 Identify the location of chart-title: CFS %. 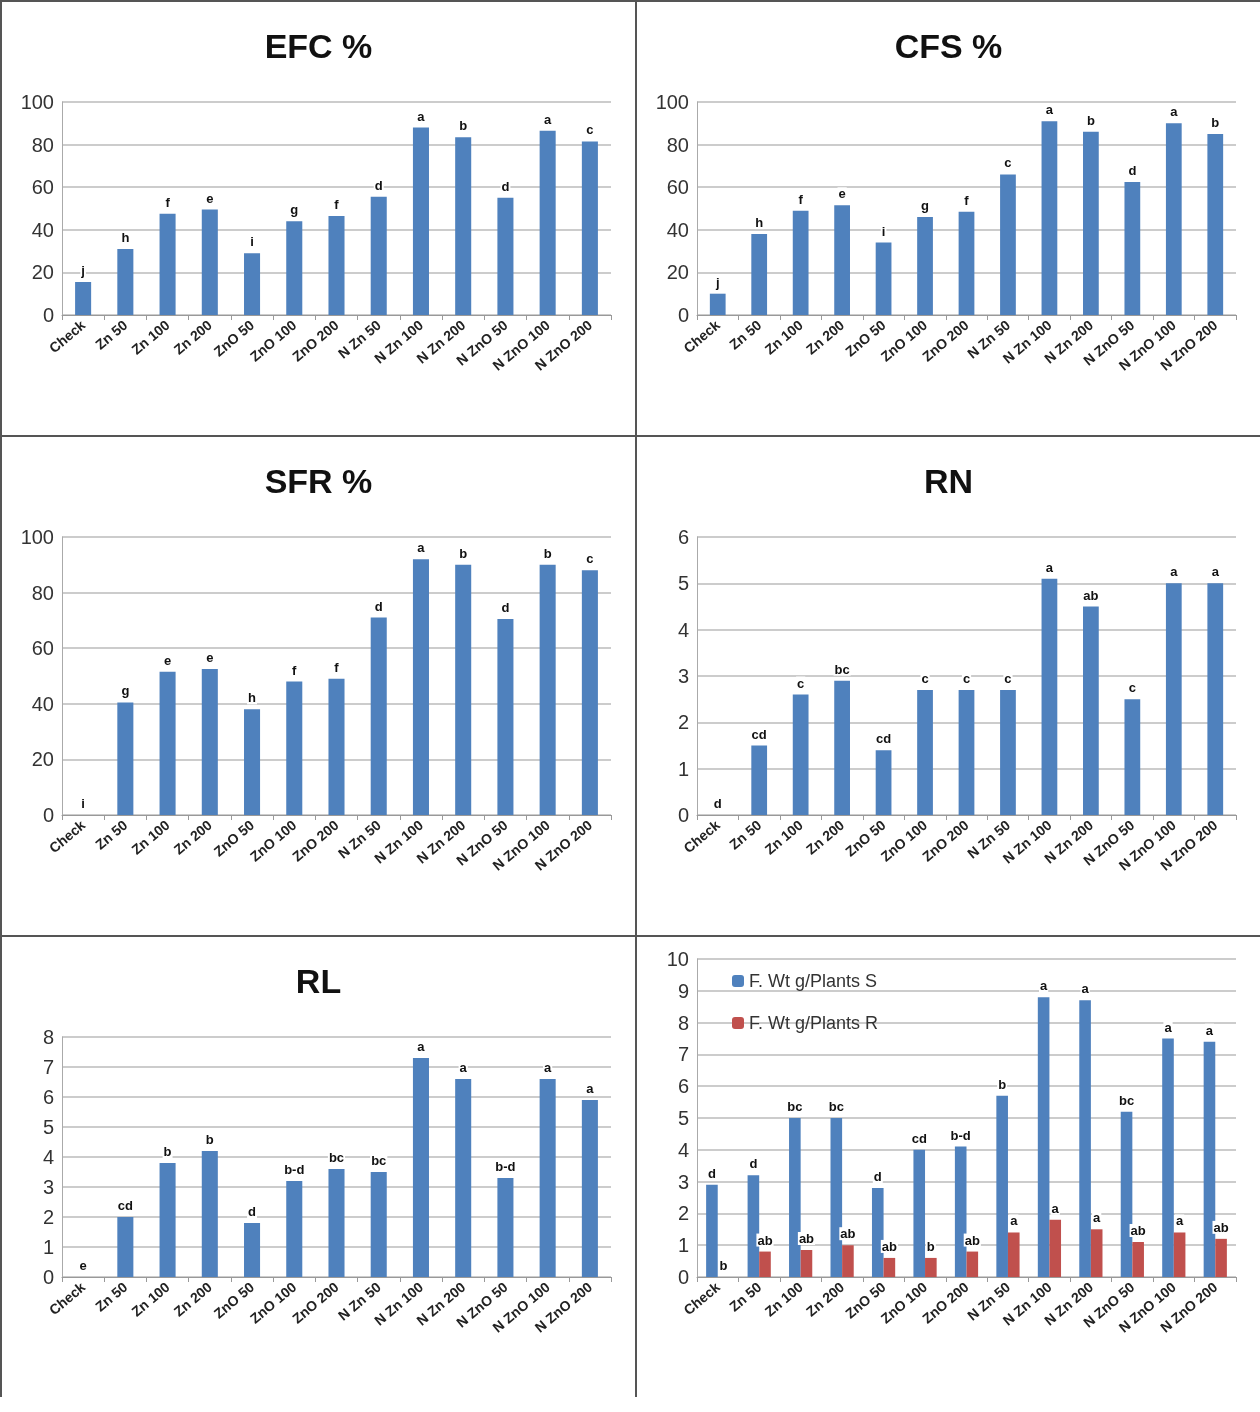
(948, 46).